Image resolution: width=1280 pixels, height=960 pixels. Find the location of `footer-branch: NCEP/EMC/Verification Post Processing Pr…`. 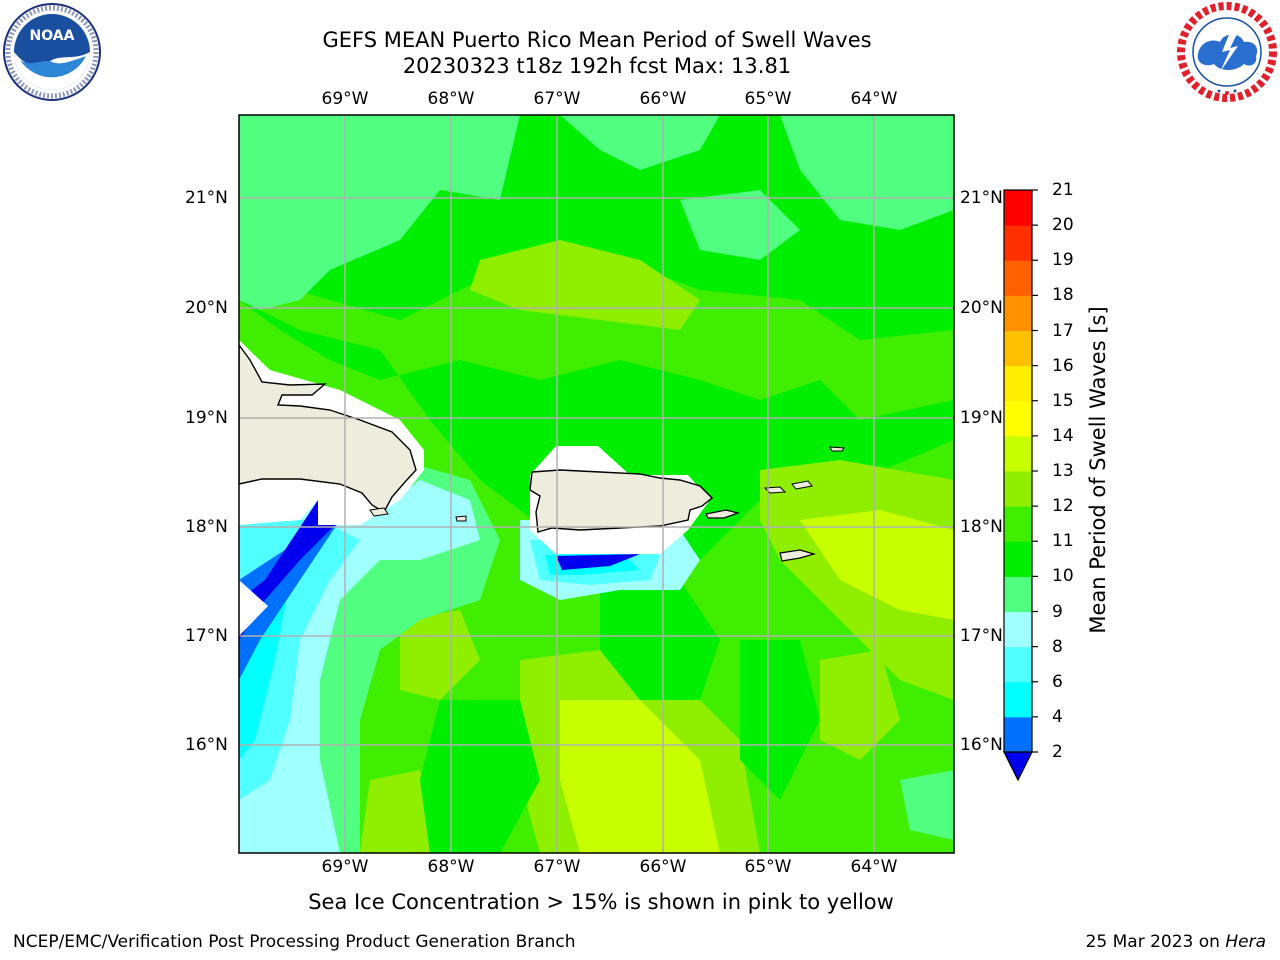

footer-branch: NCEP/EMC/Verification Post Processing Pr… is located at coordinates (294, 942).